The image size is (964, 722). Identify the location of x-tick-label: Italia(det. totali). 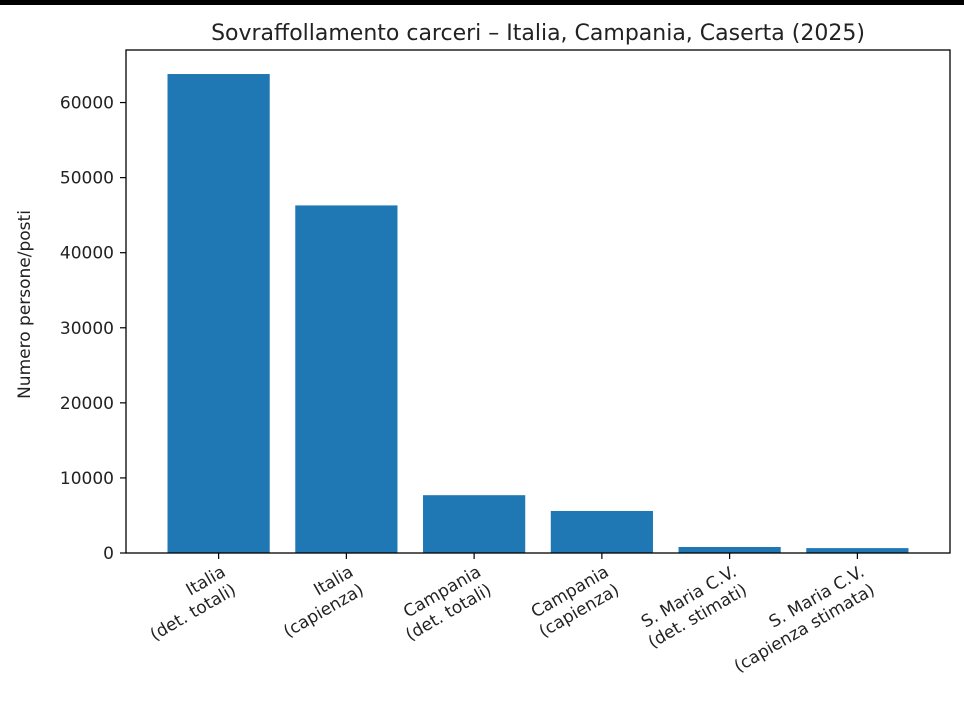
(193, 603).